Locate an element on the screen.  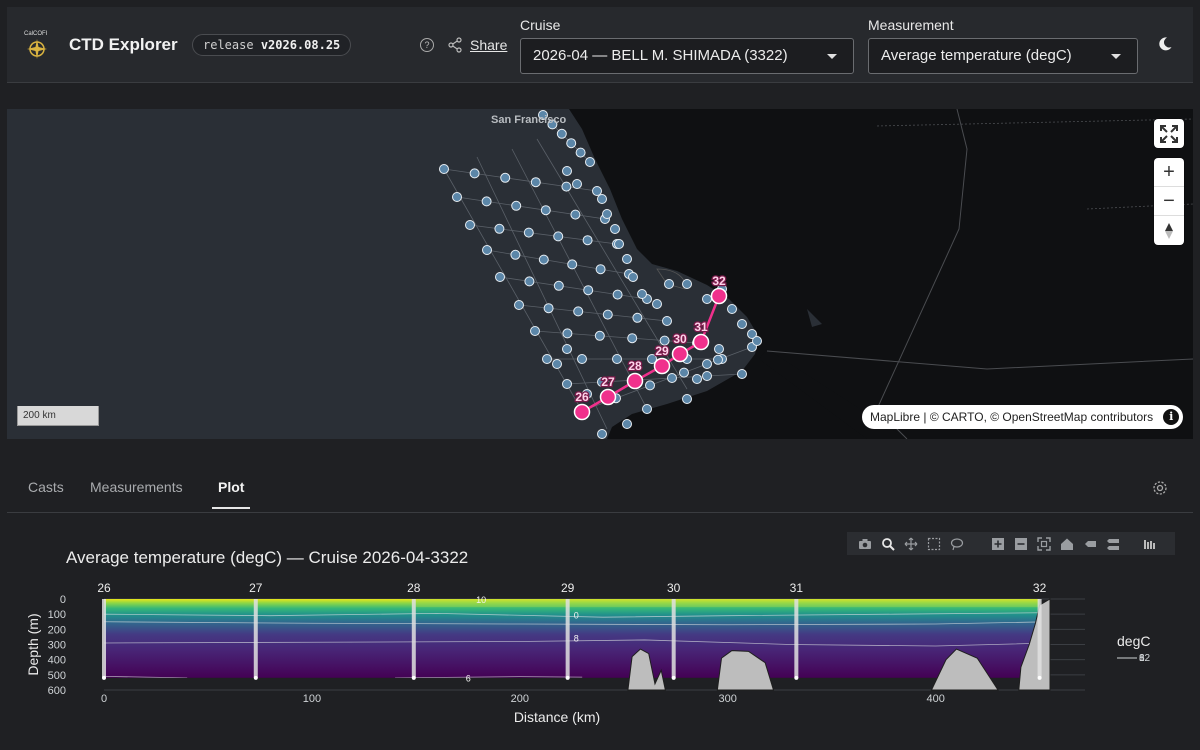
cast-32: 32 is located at coordinates (1040, 630).